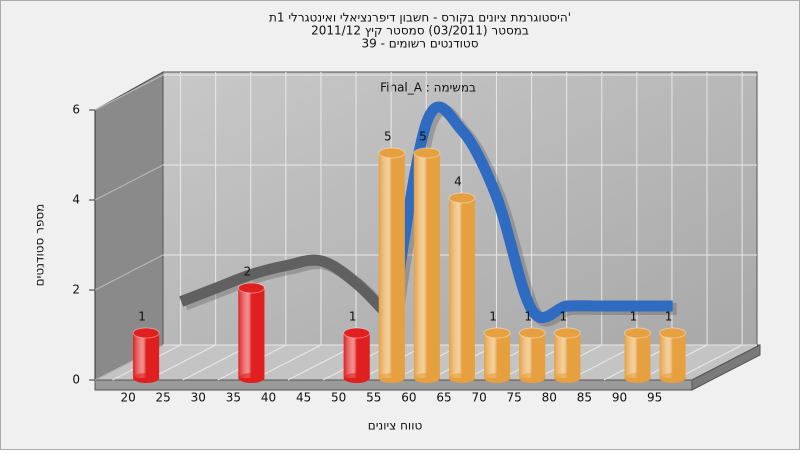  Describe the element at coordinates (233, 398) in the screenshot. I see `x-tick-label: 35` at that location.